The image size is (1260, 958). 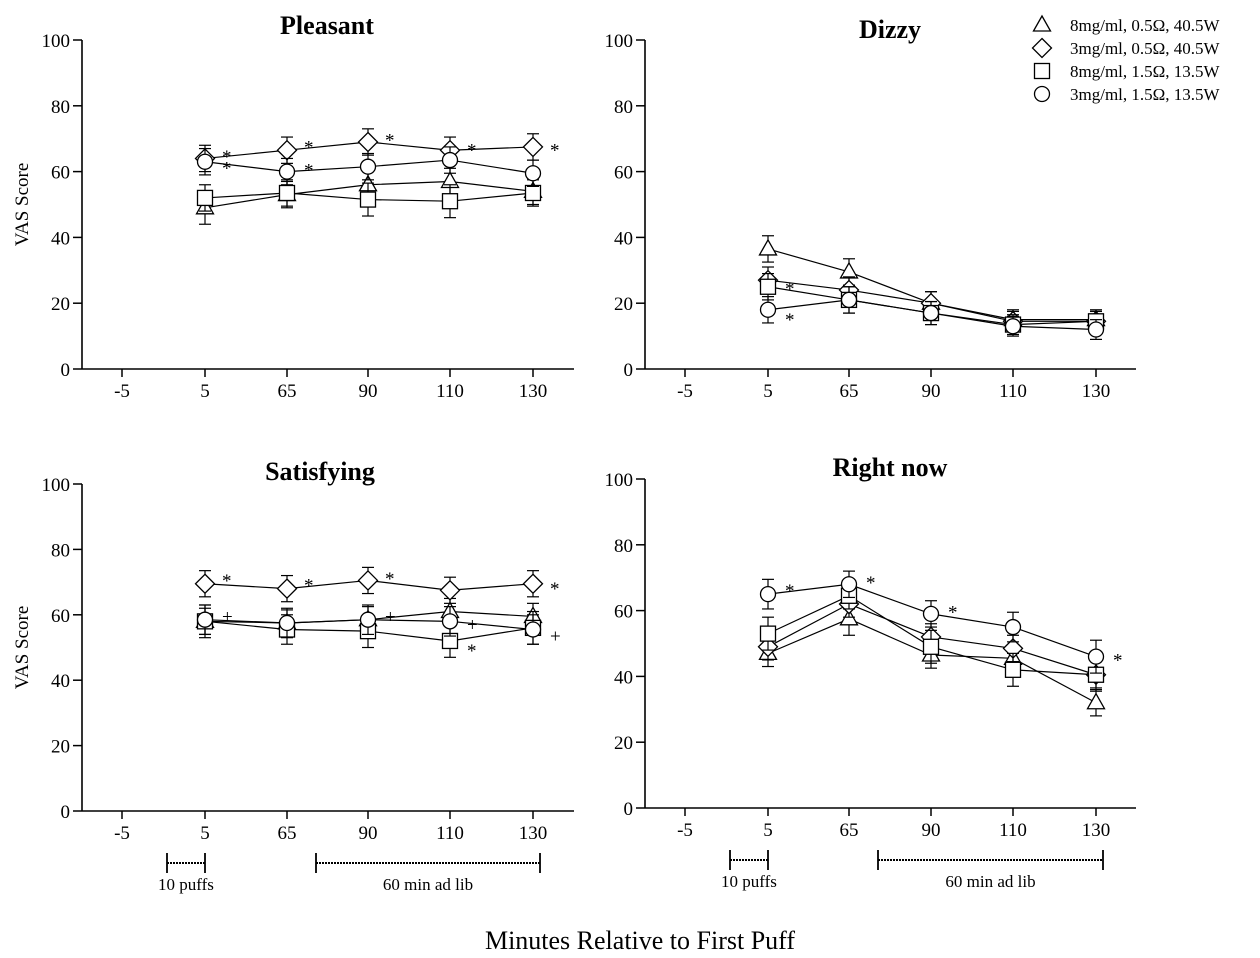 I want to click on legend-marker-circle, so click(x=1042, y=94).